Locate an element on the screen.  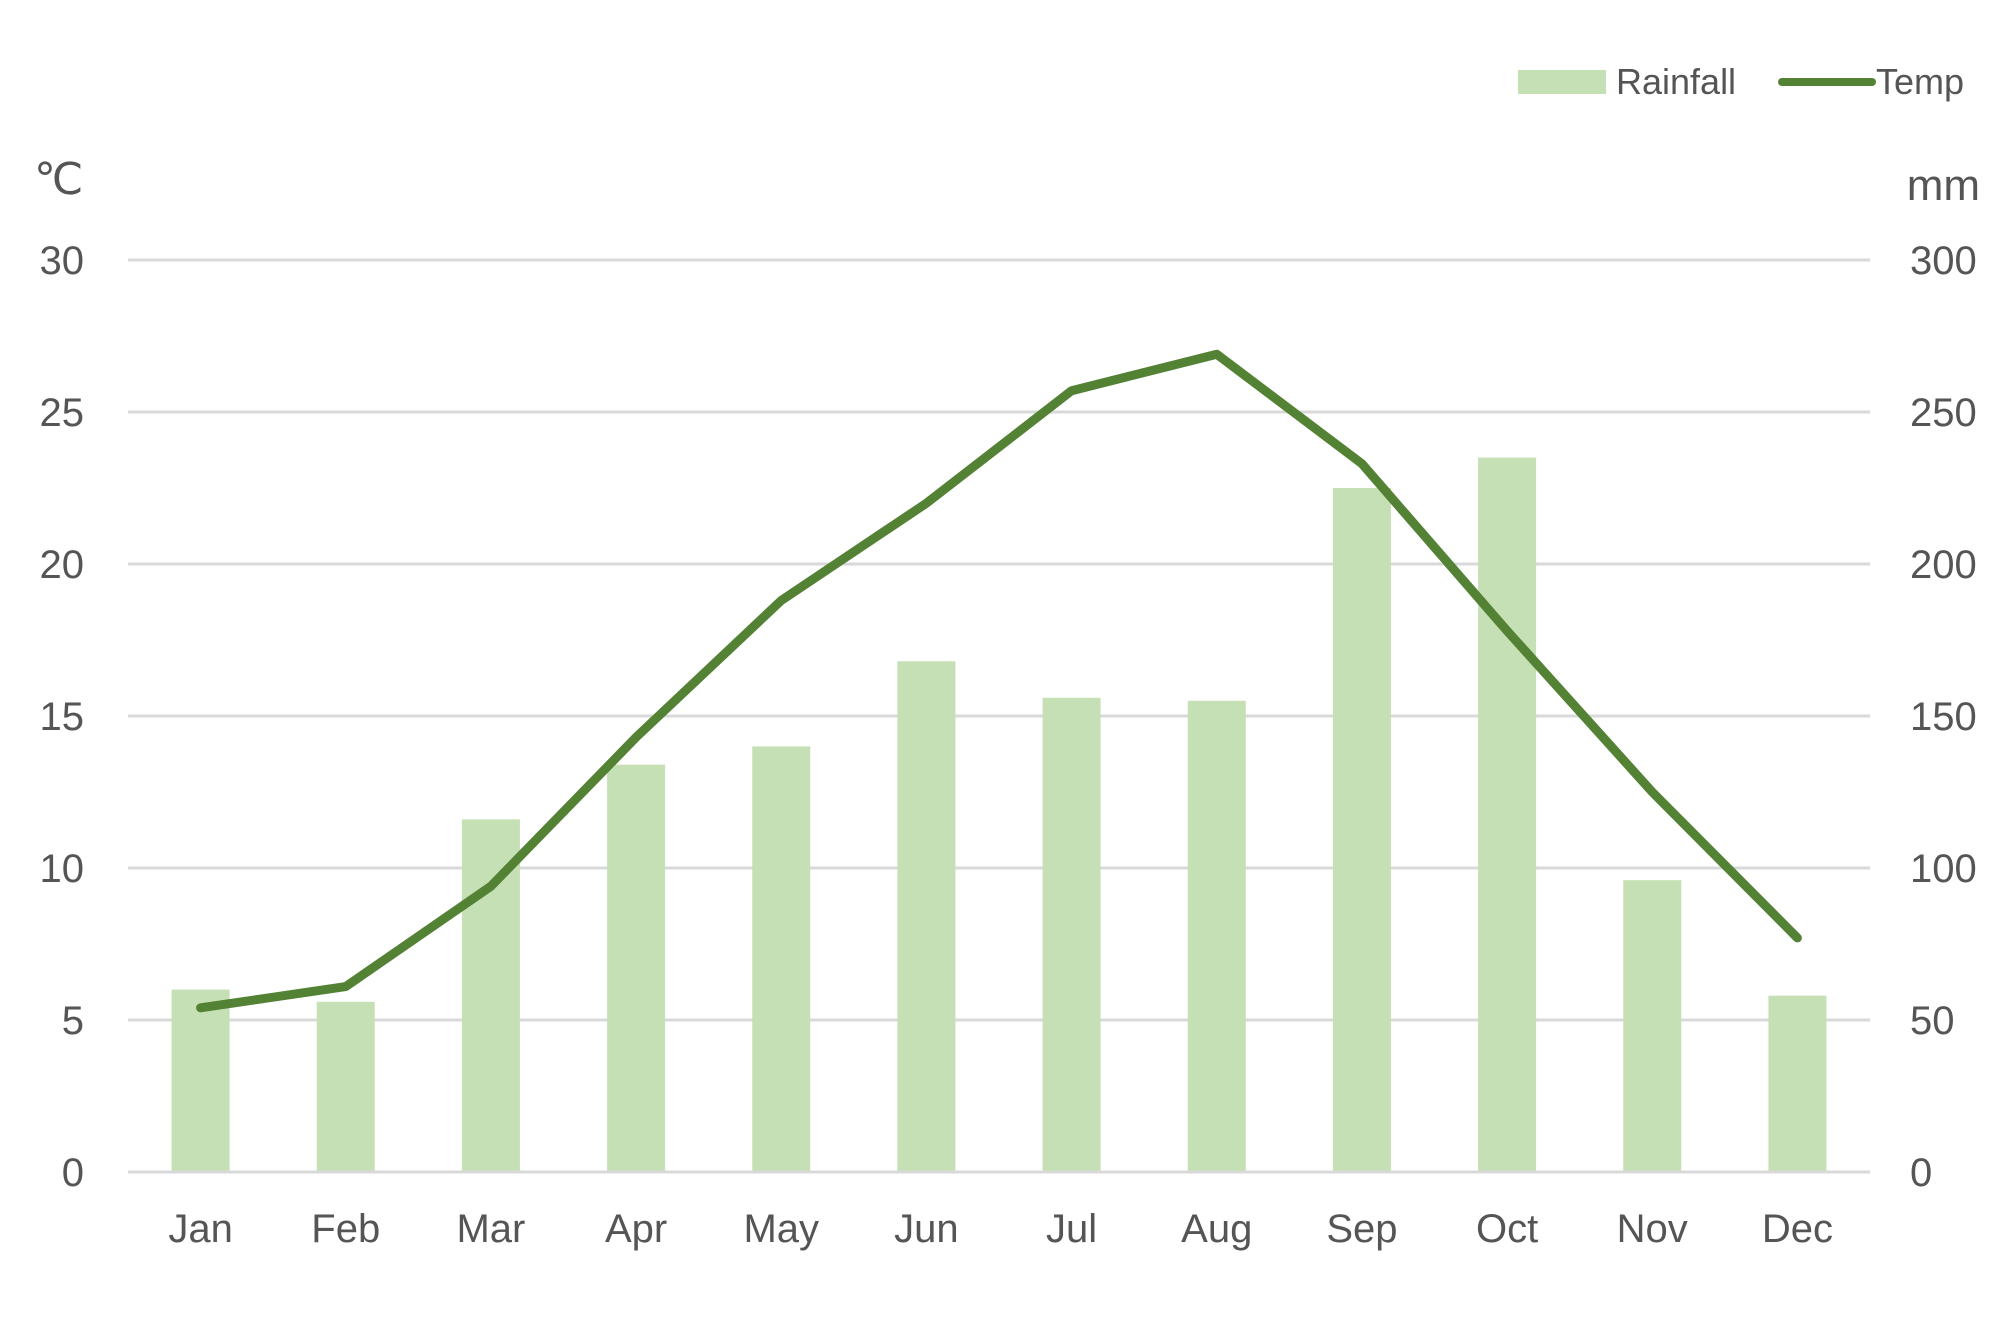
left-axis-tick-label: 20 is located at coordinates (62, 565).